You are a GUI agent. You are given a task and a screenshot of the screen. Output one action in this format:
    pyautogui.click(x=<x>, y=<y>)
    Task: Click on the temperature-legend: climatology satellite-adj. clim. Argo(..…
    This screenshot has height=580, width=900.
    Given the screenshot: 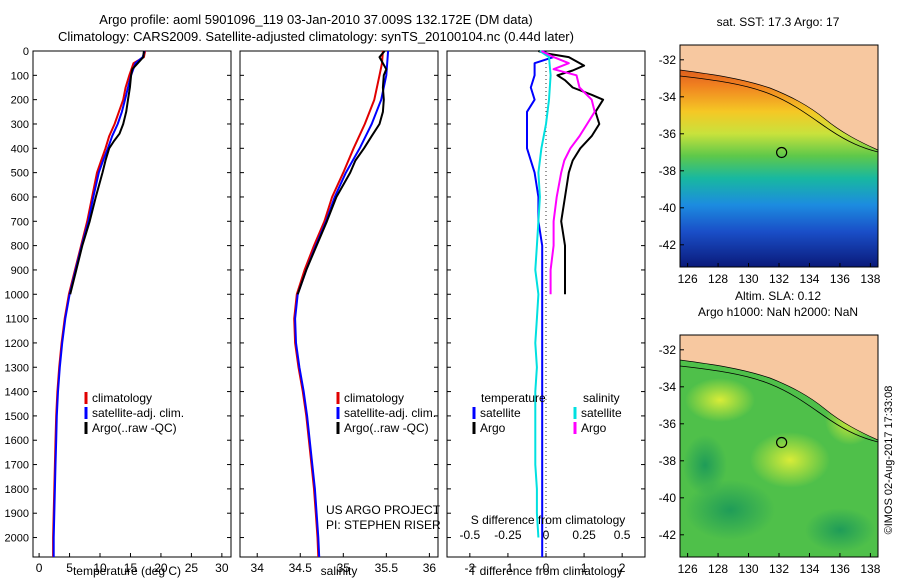 What is the action you would take?
    pyautogui.click(x=134, y=413)
    